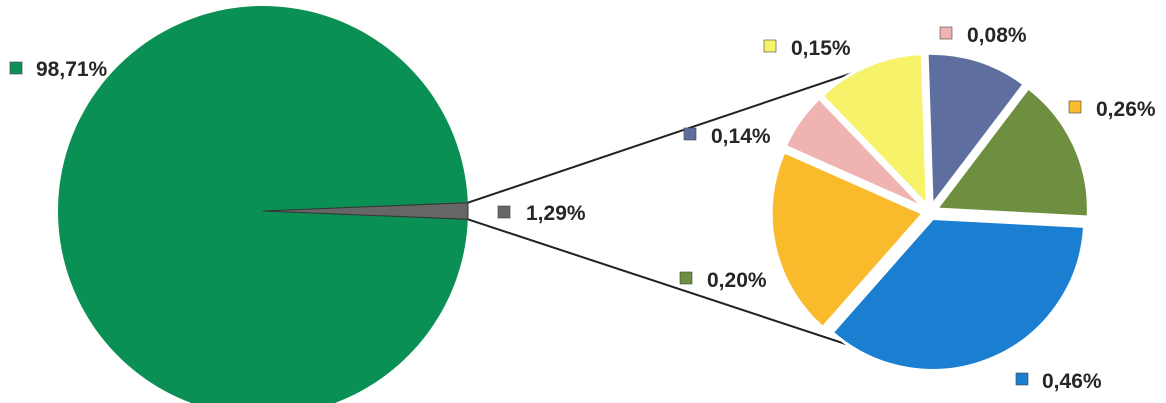 This screenshot has width=1166, height=403. Describe the element at coordinates (1126, 109) in the screenshot. I see `label-text: 0,26%` at that location.